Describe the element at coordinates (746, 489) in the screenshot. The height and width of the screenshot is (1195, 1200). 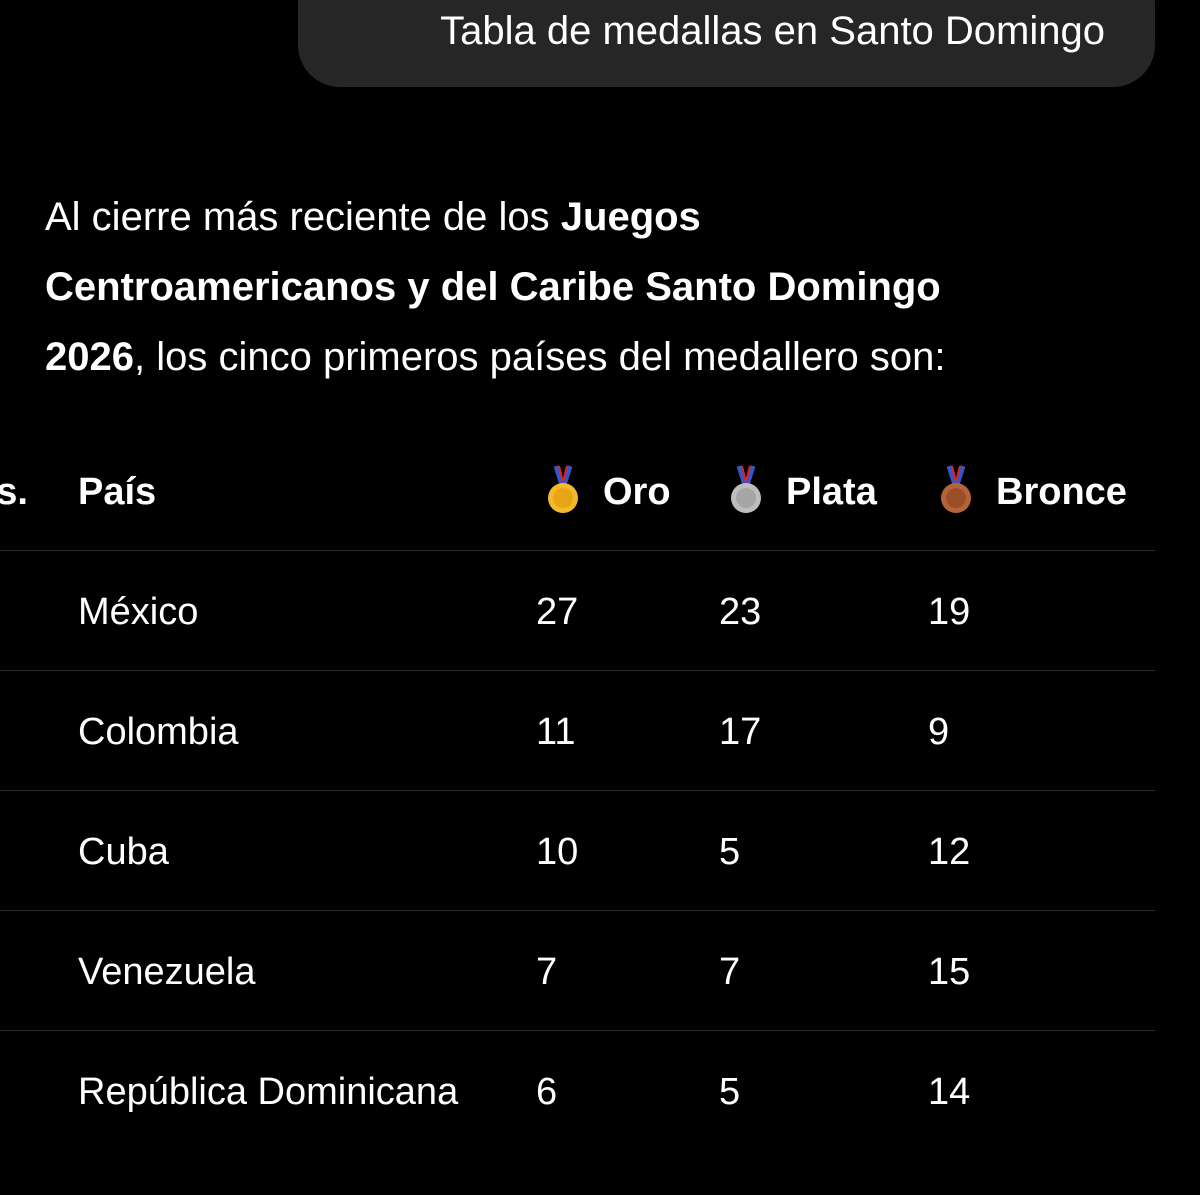
I see `silver-medal-icon` at that location.